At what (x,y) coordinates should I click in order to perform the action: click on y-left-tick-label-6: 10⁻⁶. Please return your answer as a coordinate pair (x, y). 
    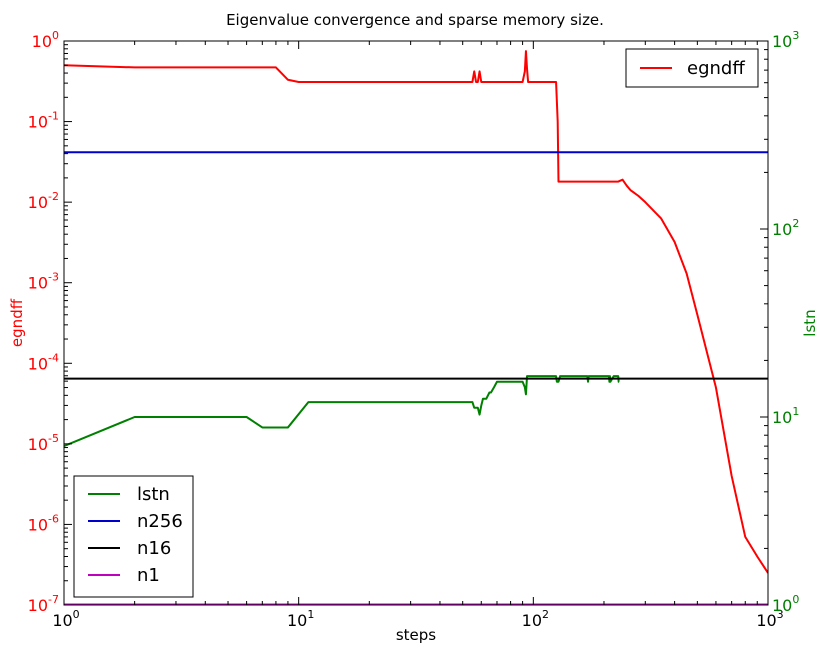
    Looking at the image, I should click on (43, 523).